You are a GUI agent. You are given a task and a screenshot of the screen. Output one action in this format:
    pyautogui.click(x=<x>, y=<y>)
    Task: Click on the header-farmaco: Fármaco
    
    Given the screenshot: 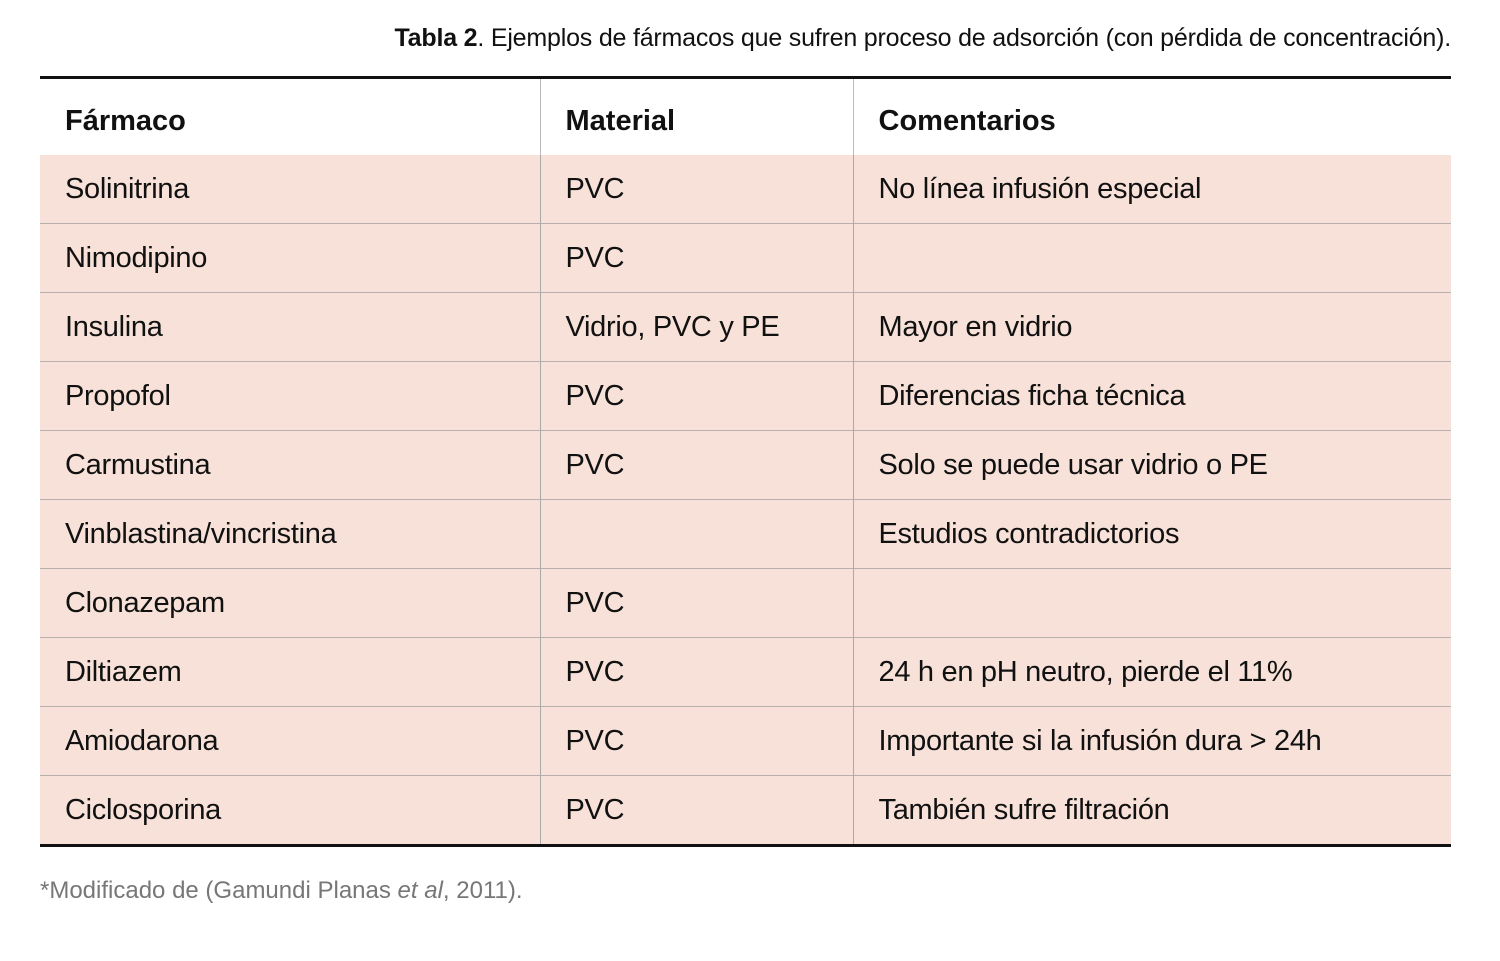 What is the action you would take?
    pyautogui.click(x=290, y=116)
    